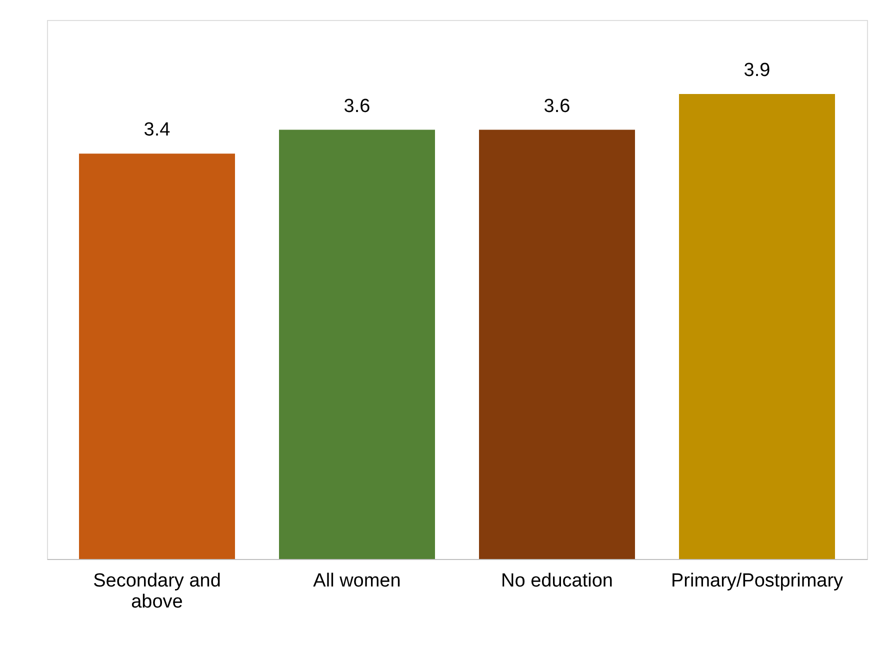  I want to click on x-tick-label: Primary/Postprimary, so click(757, 581).